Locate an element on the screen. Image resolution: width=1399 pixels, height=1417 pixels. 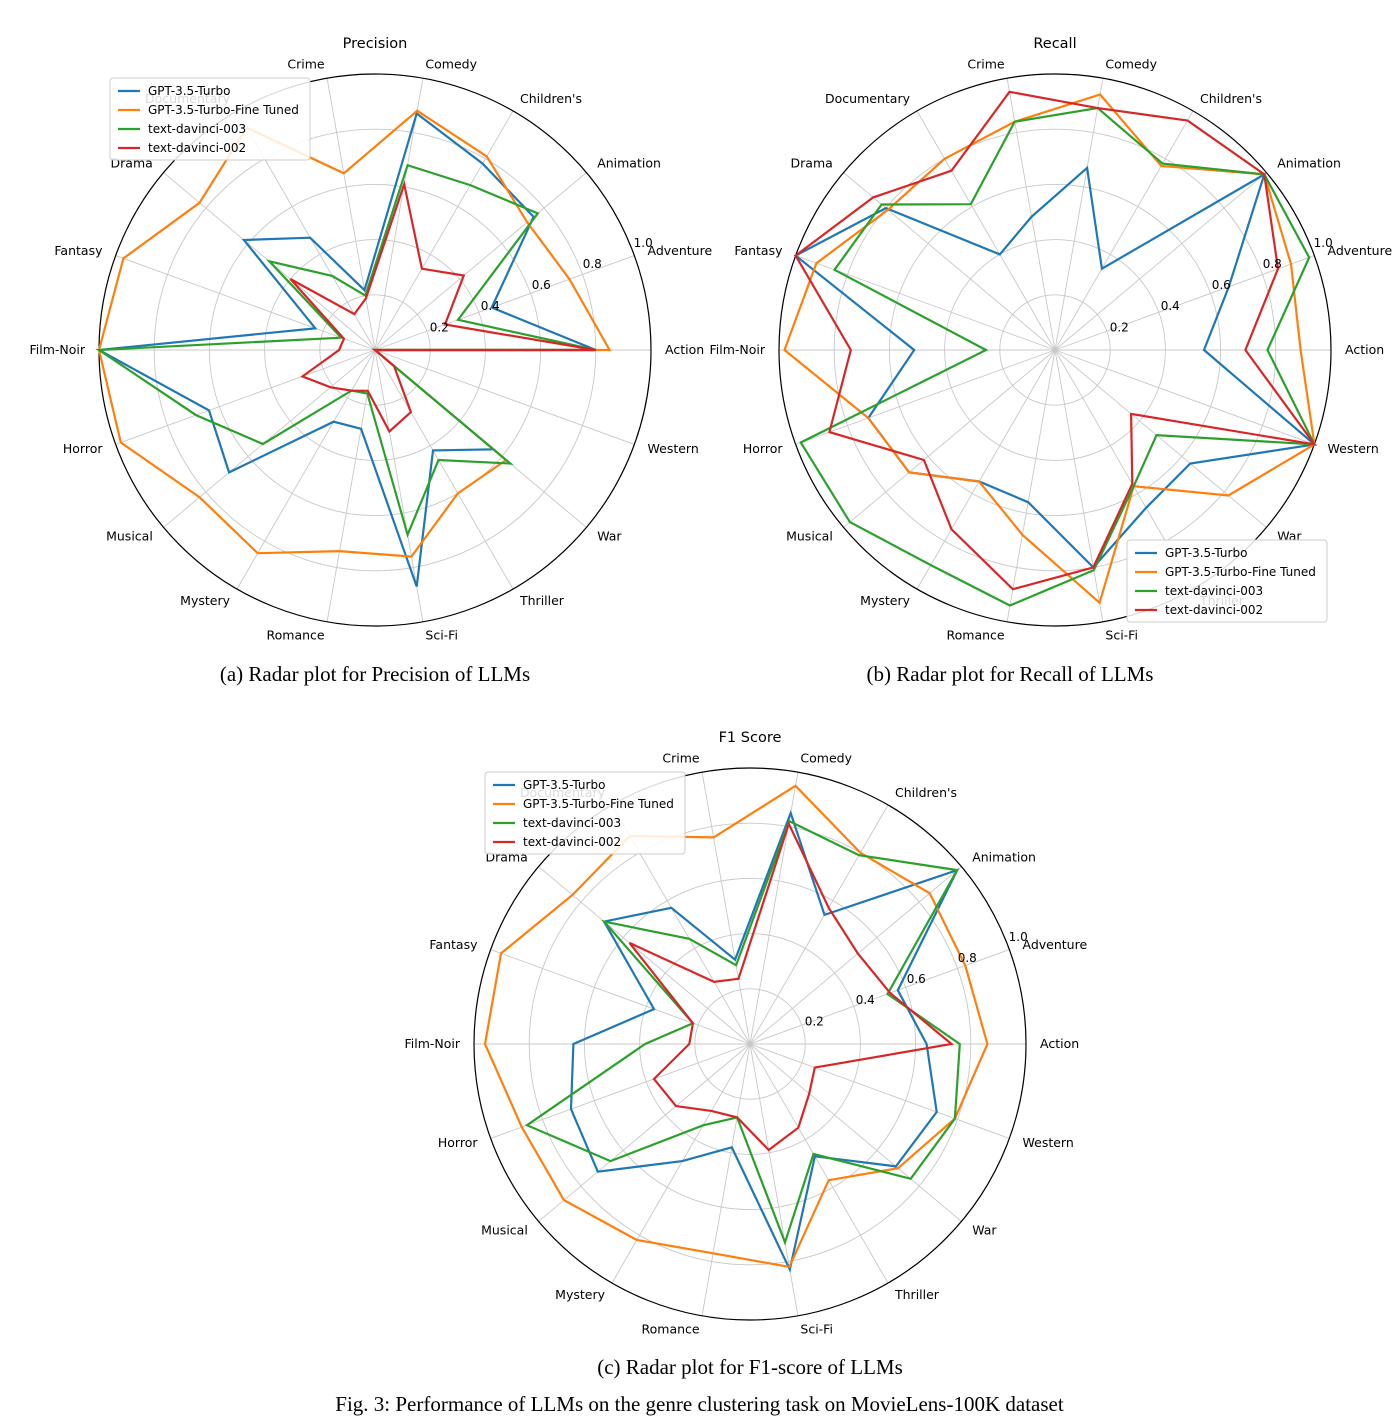
legend-label: text-davinci-002 is located at coordinates (572, 842).